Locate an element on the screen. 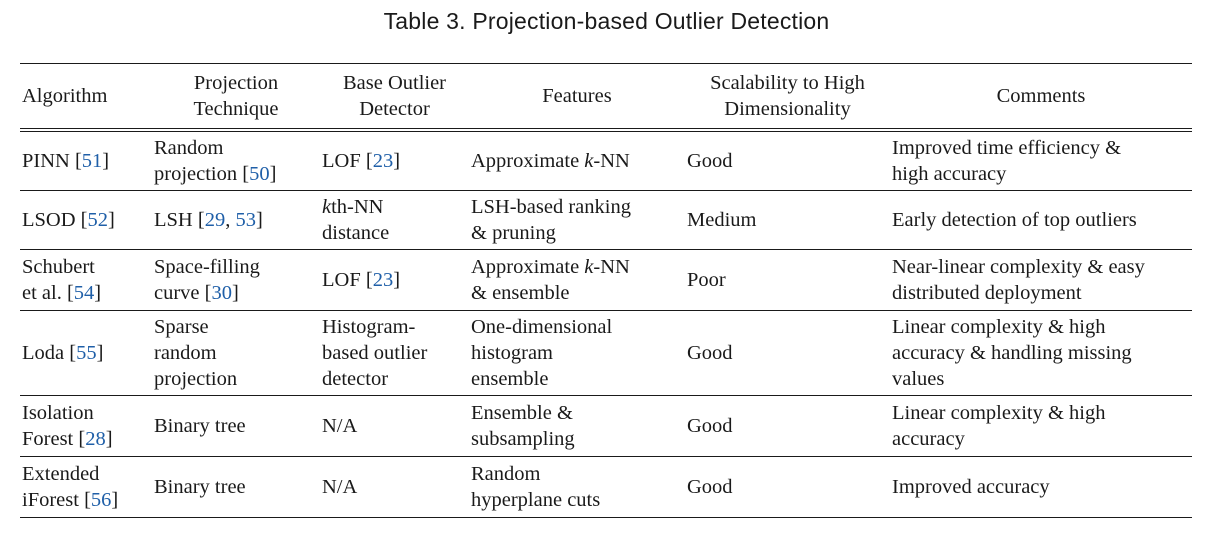  cell-features: LSH-based ranking & pruning is located at coordinates (551, 220).